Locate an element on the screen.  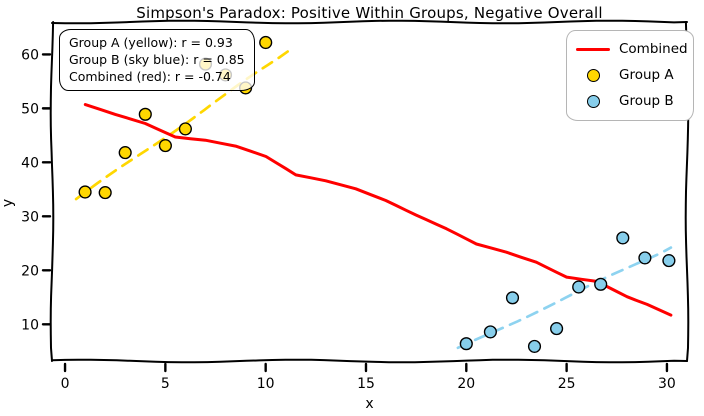
x-tick-label: 25 is located at coordinates (567, 384).